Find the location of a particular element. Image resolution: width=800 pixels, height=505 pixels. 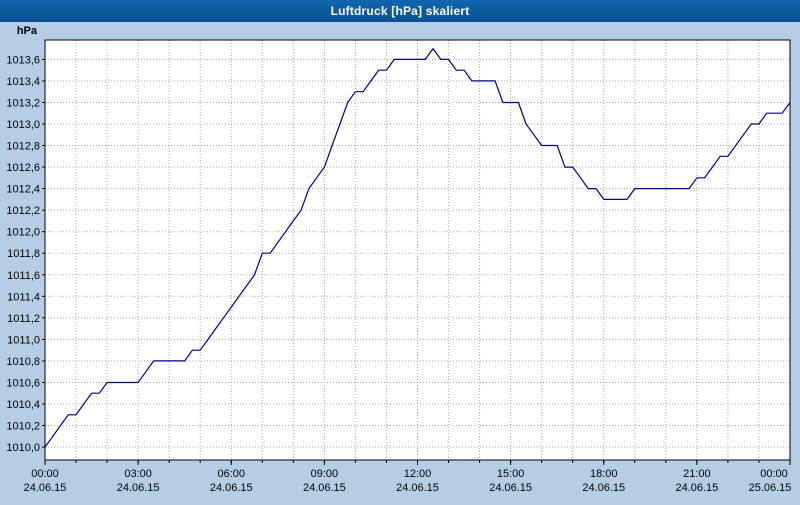

x-tick-time-label: 03:00 is located at coordinates (138, 474).